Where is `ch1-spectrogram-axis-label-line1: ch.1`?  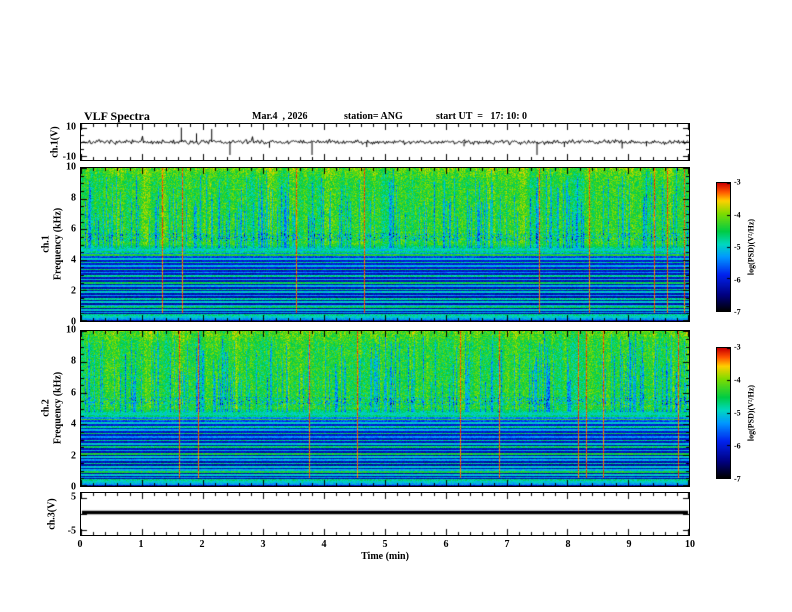
ch1-spectrogram-axis-label-line1: ch.1 is located at coordinates (46, 244).